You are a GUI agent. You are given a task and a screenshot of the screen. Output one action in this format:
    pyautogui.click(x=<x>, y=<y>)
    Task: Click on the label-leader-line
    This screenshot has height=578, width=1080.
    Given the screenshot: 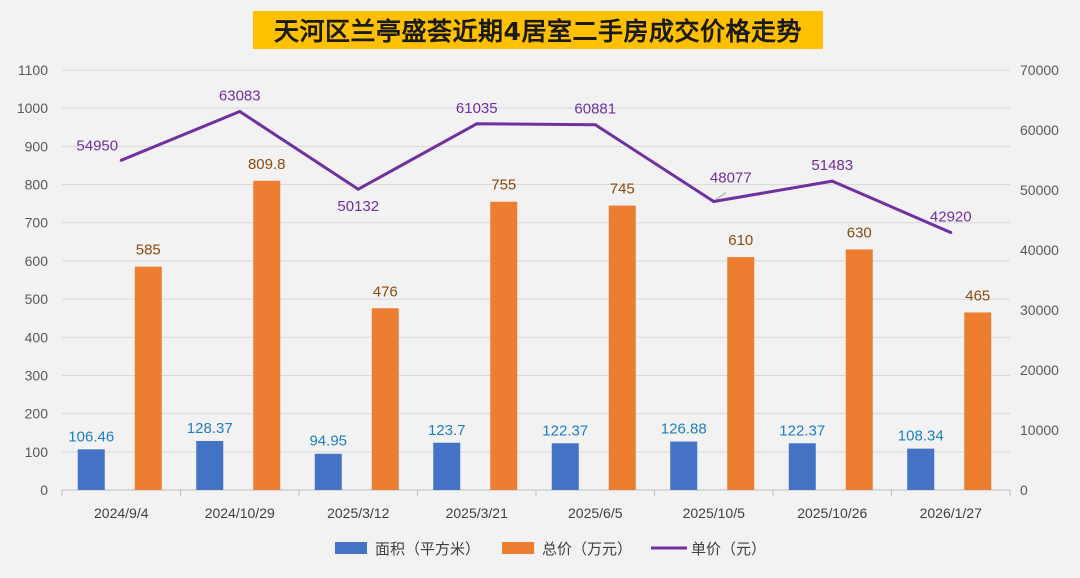 What is the action you would take?
    pyautogui.click(x=721, y=196)
    